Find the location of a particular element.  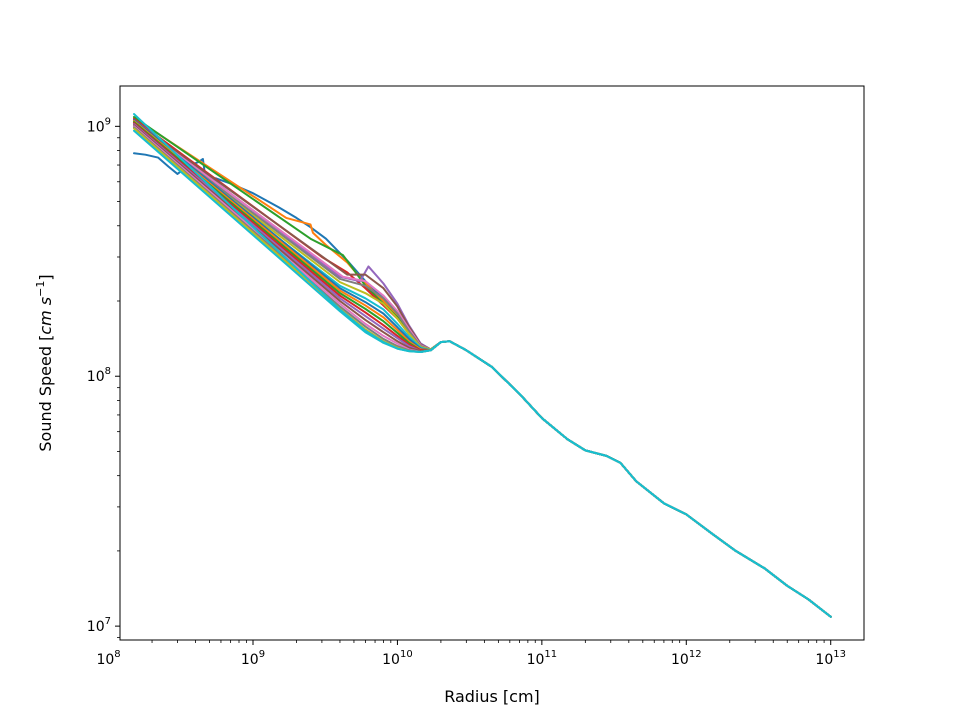

y-tick-label-exponent: 8 is located at coordinates (108, 371).